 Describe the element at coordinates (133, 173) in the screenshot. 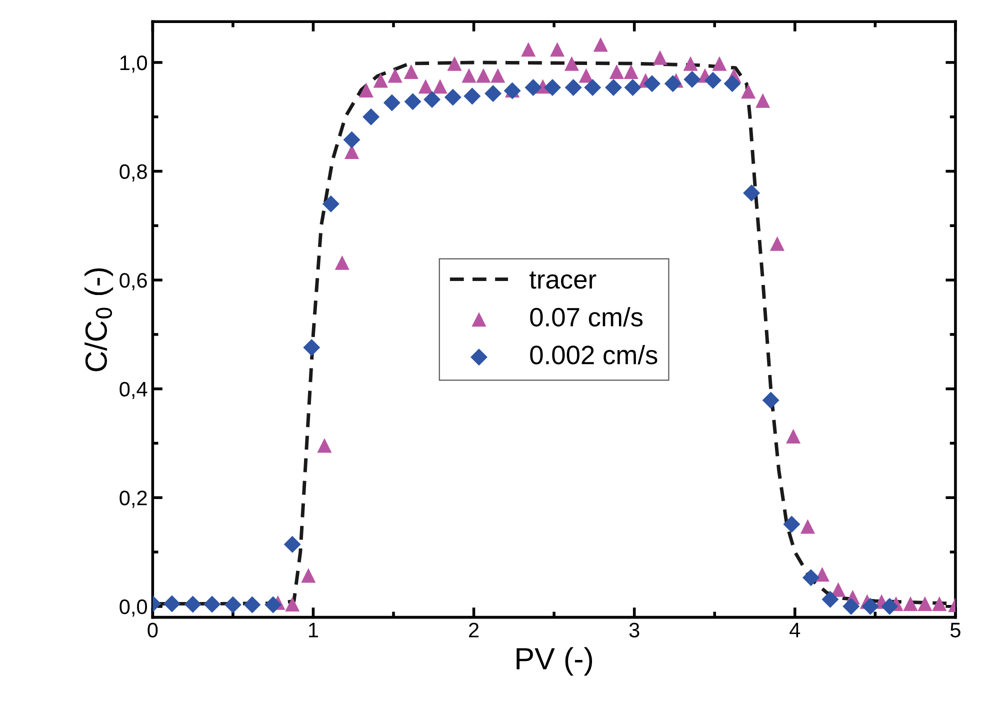

I see `y-tick-label: 0,8` at that location.